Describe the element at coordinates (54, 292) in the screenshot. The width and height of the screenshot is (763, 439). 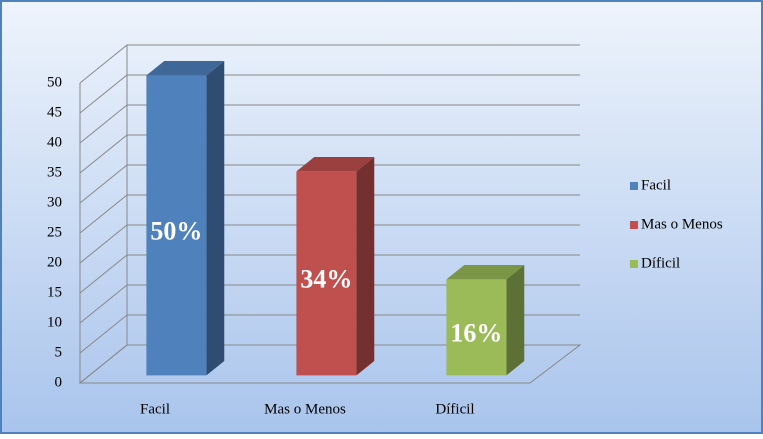
I see `y-tick-label: 15` at that location.